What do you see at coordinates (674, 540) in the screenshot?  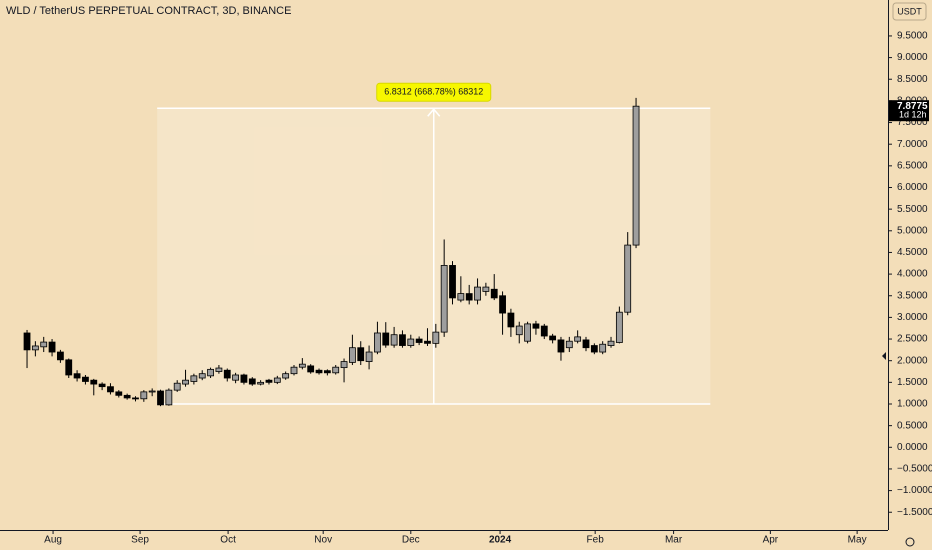 I see `x-tick-label: Mar` at bounding box center [674, 540].